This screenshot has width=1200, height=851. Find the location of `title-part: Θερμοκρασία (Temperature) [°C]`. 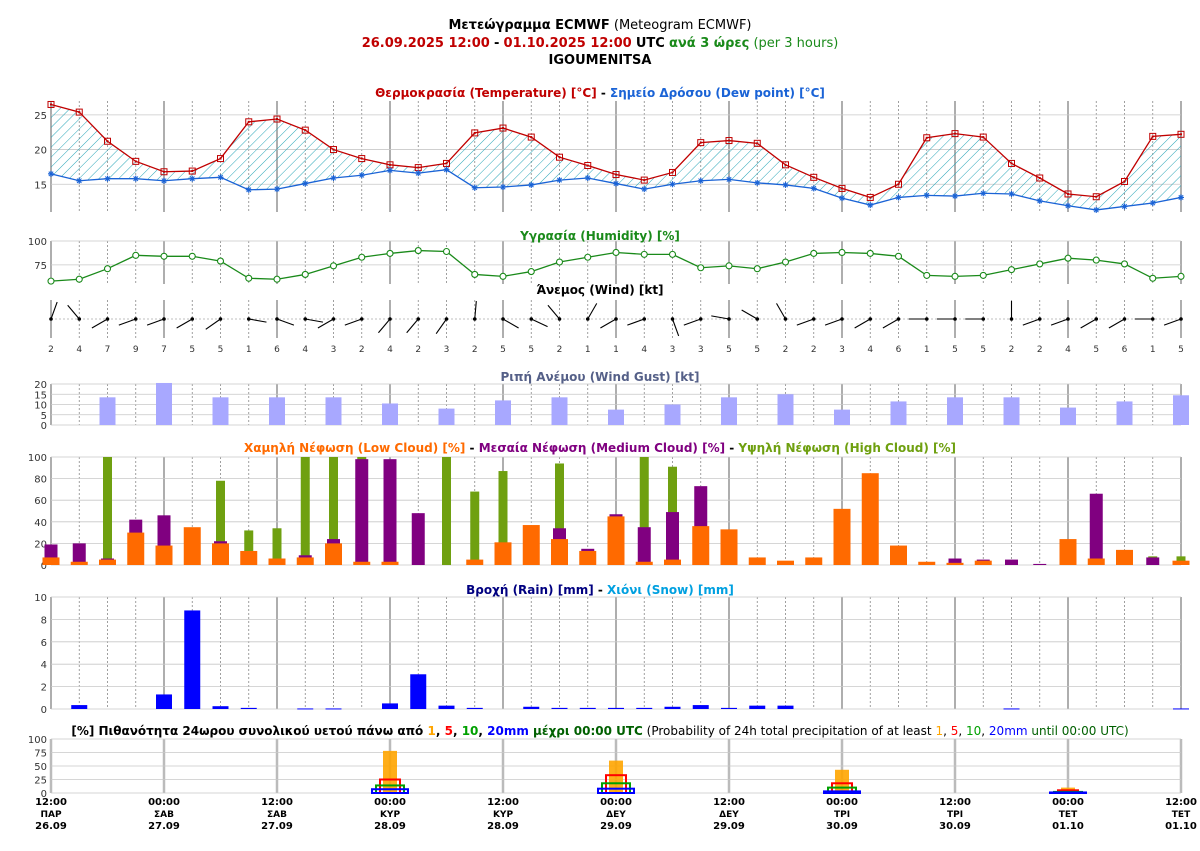

title-part: Θερμοκρασία (Temperature) [°C] is located at coordinates (486, 93).